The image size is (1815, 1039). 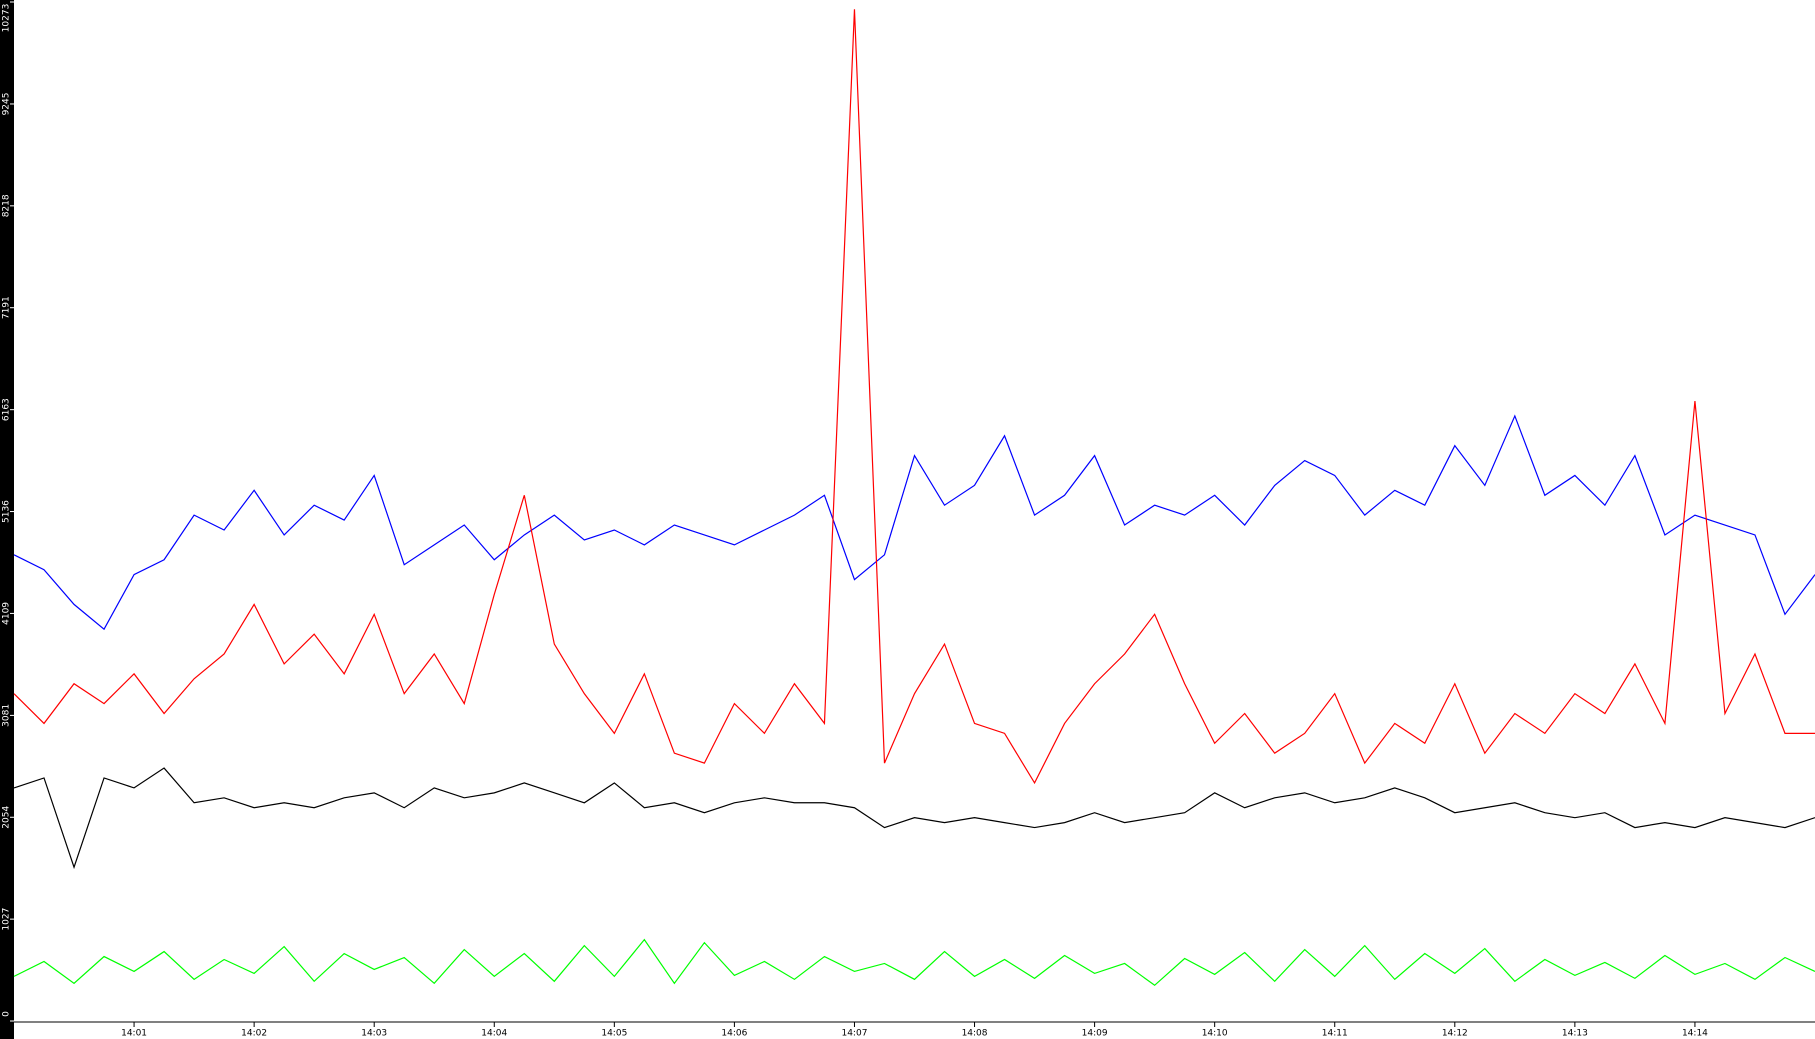 I want to click on y-tick-label: 6163, so click(x=7, y=409).